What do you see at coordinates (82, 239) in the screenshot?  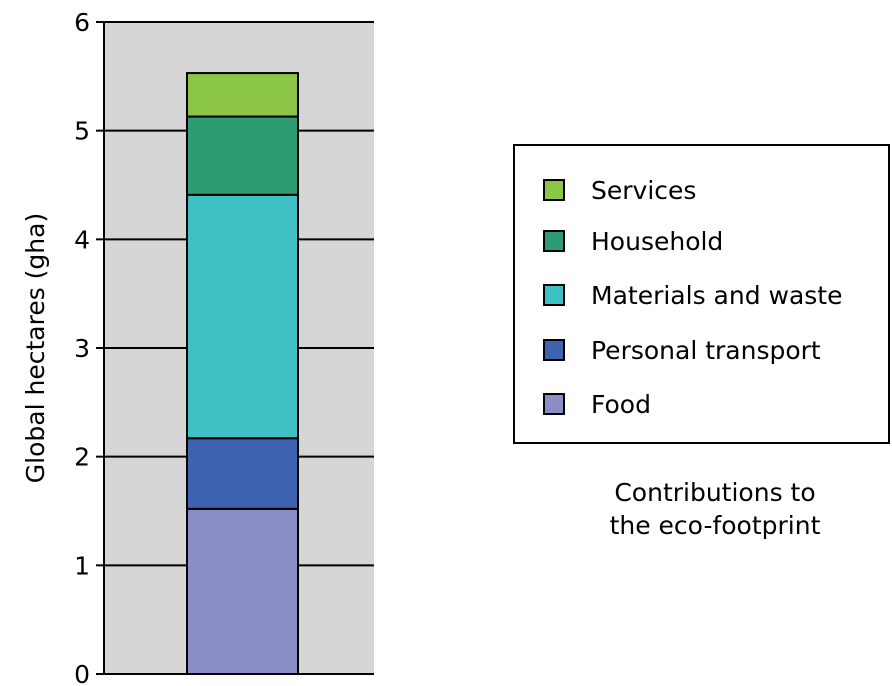 I see `y-tick-label: 4` at bounding box center [82, 239].